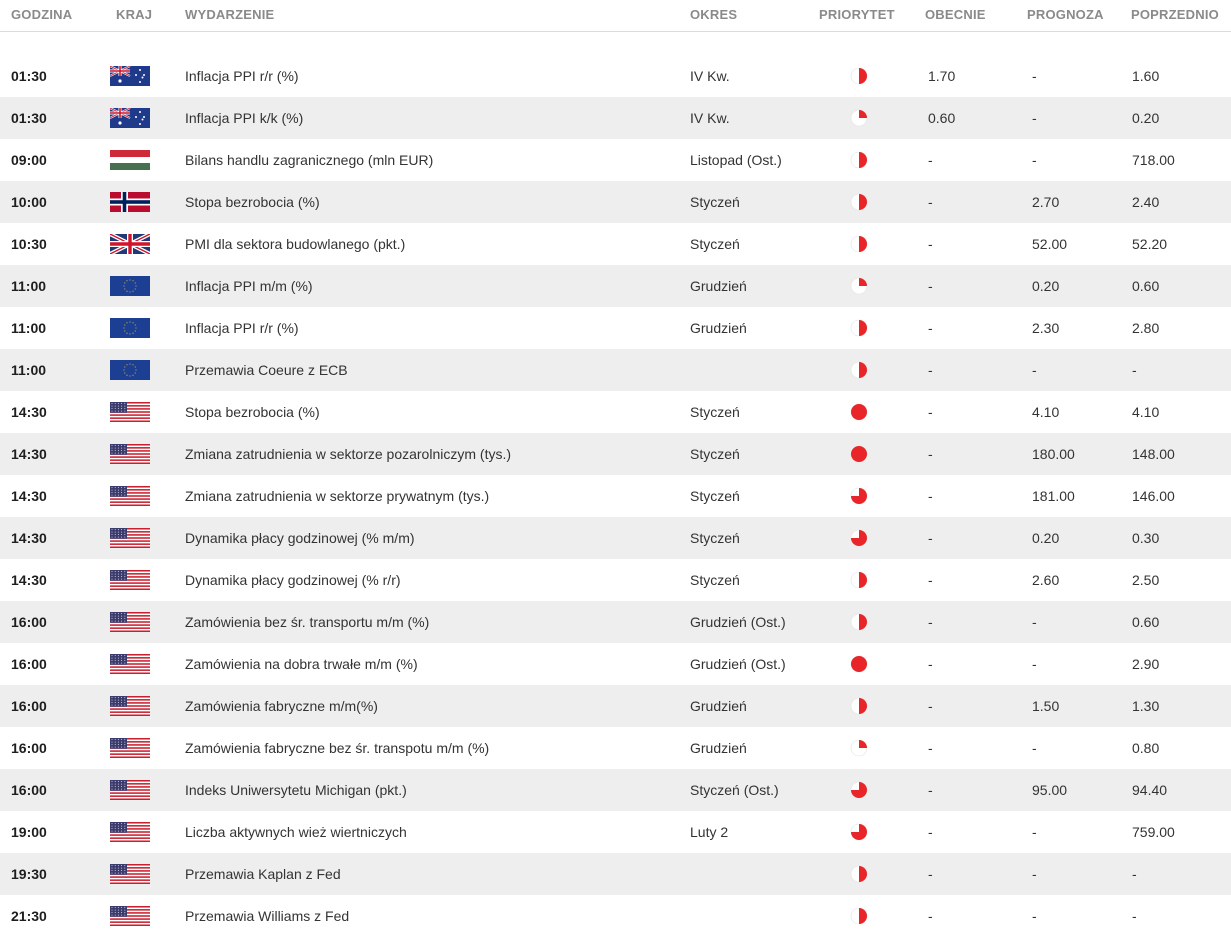 The width and height of the screenshot is (1231, 942). What do you see at coordinates (29, 790) in the screenshot?
I see `event-time: 16:00` at bounding box center [29, 790].